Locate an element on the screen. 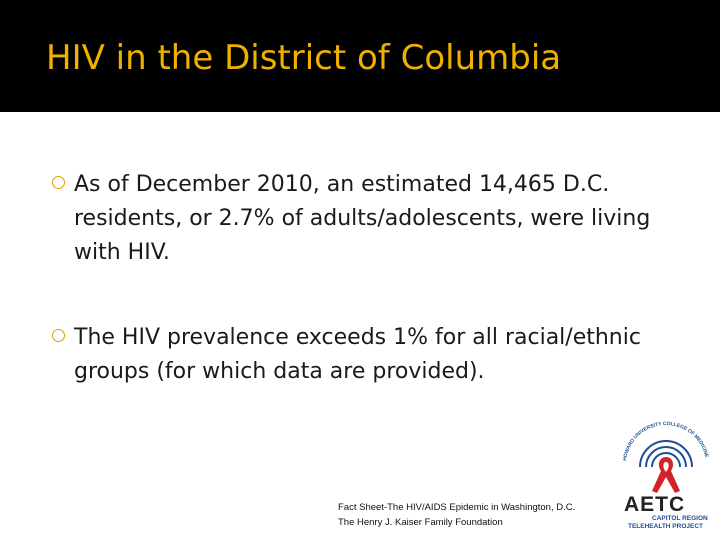  source-line: The Henry J. Kaiser Family Foundation is located at coordinates (420, 522).